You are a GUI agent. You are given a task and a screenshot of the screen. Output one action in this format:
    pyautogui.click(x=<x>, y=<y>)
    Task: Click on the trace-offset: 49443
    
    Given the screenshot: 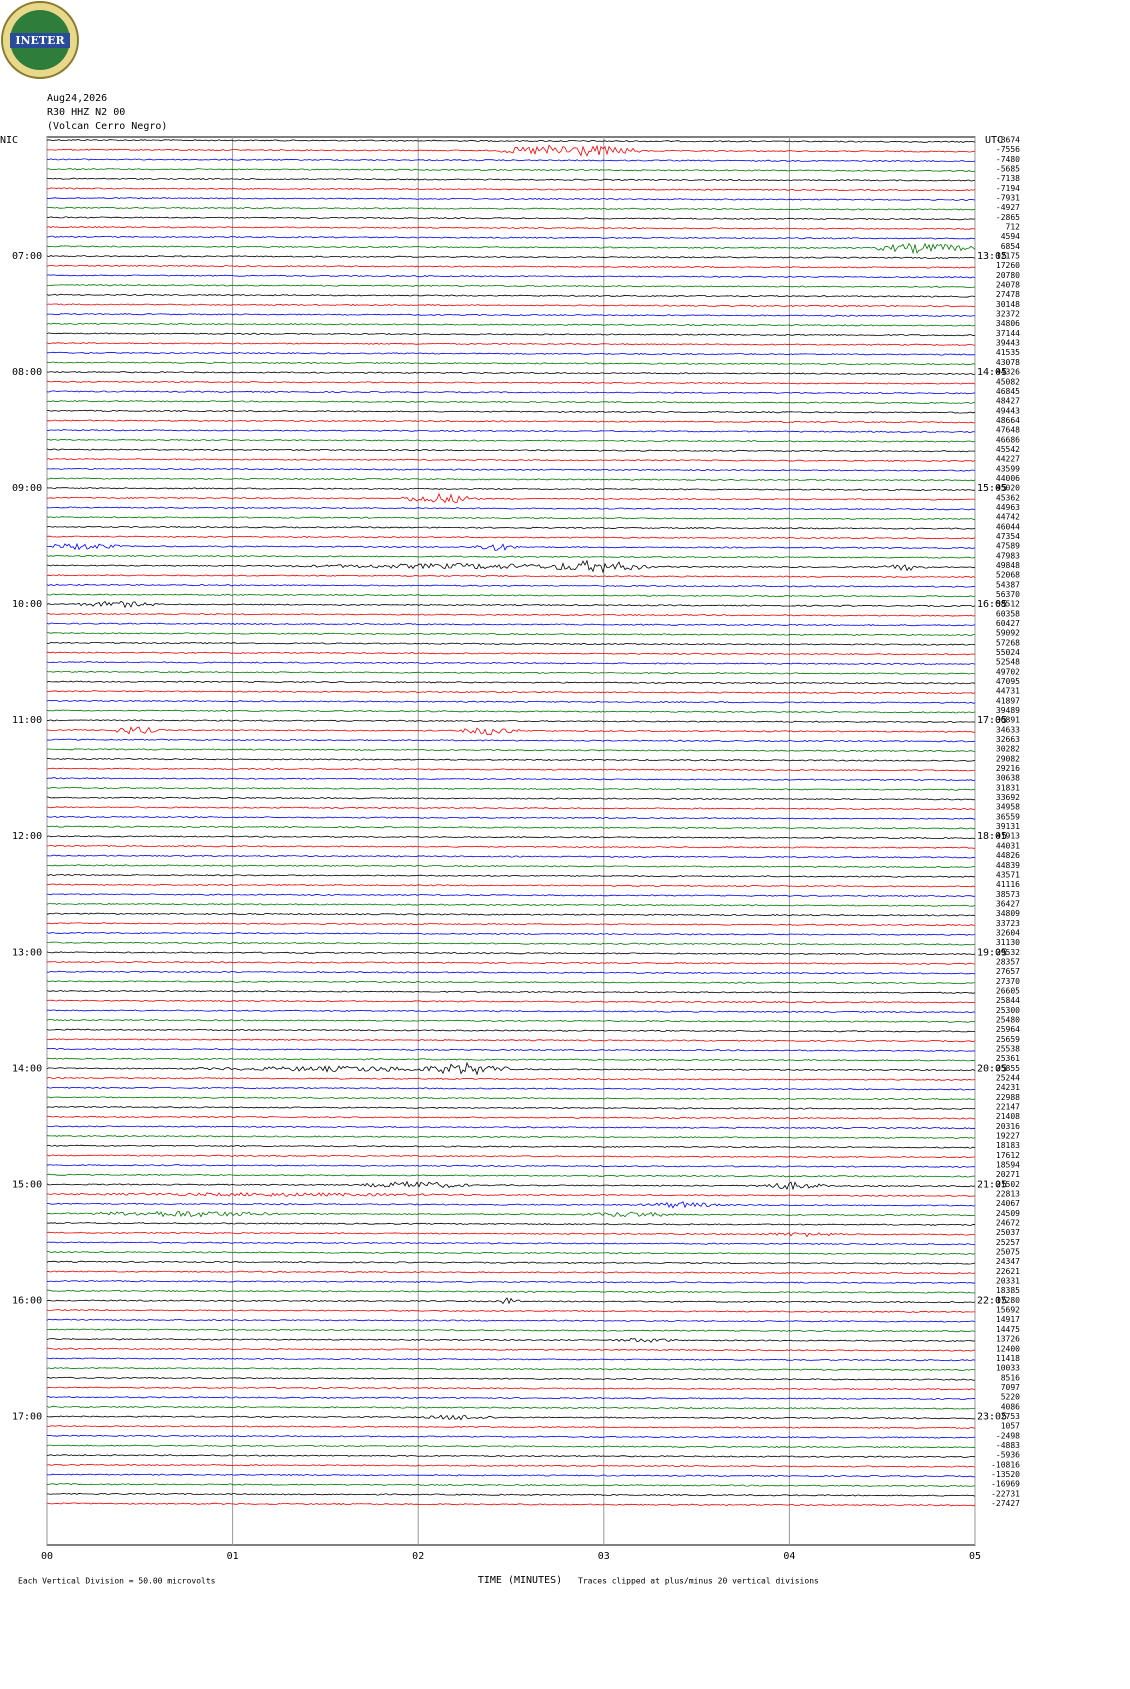 What is the action you would take?
    pyautogui.click(x=1008, y=410)
    